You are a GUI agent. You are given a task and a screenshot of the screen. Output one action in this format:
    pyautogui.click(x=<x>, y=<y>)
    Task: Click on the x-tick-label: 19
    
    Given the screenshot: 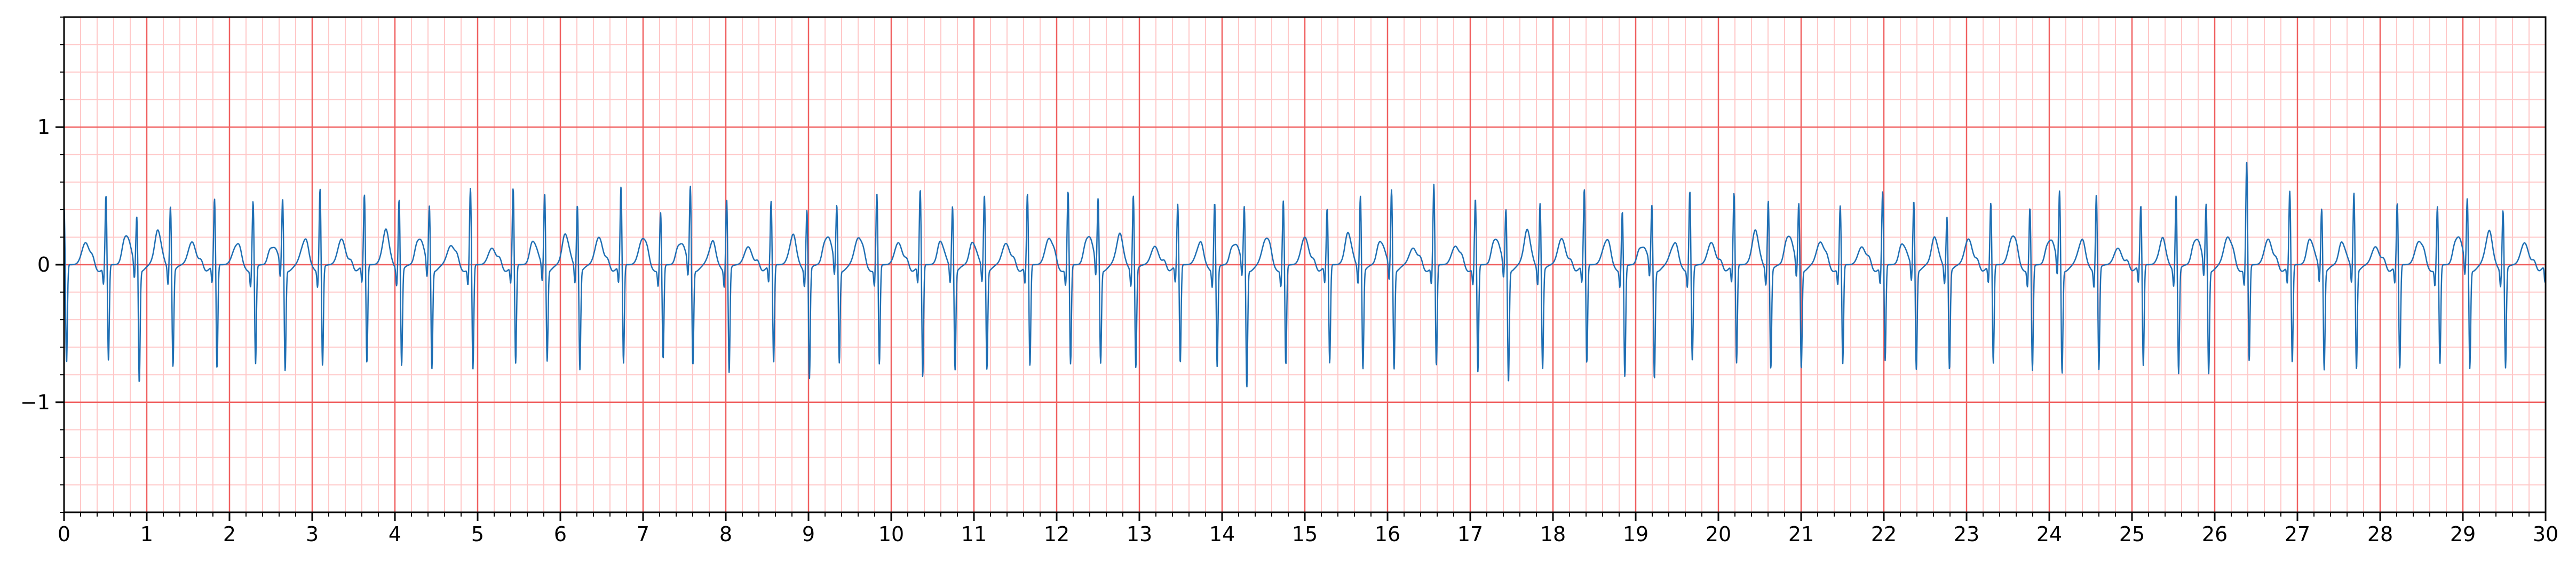 What is the action you would take?
    pyautogui.click(x=1635, y=534)
    